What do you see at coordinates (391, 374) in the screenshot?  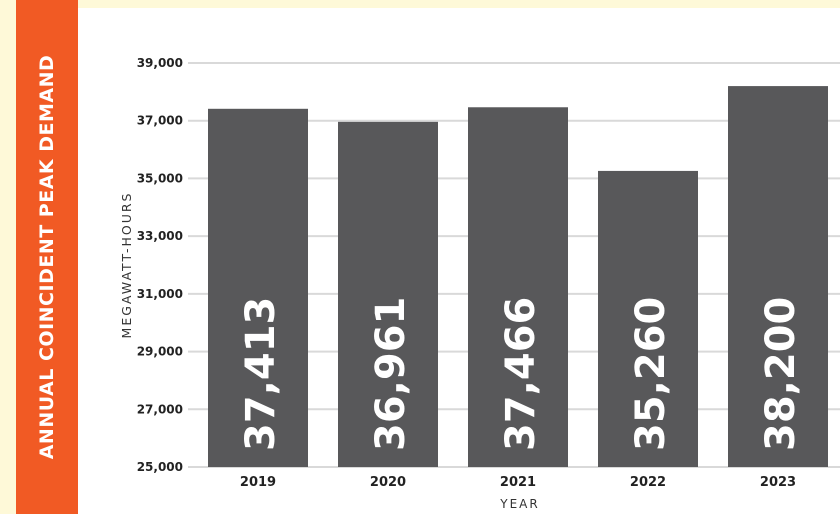 I see `bar-value-label: 36,961` at bounding box center [391, 374].